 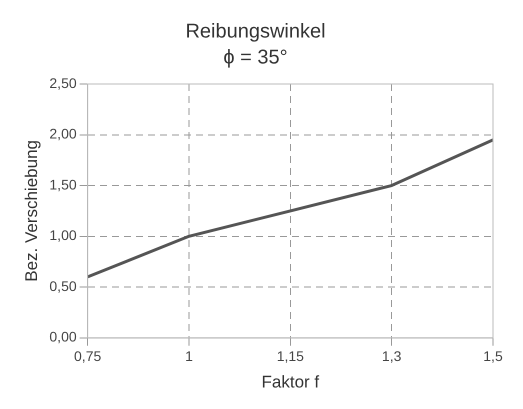 I want to click on x-tick-label: 1,5, so click(x=493, y=356).